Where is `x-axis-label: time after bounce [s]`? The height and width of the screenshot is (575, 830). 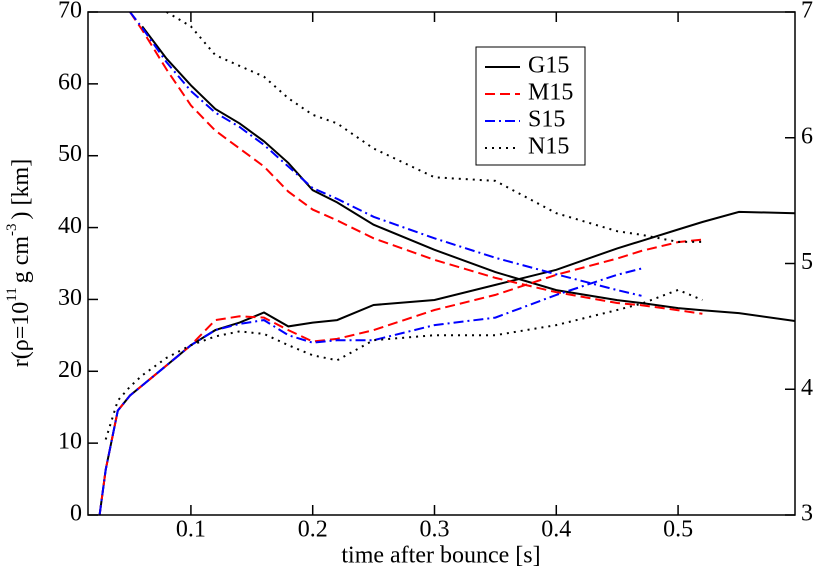 x-axis-label: time after bounce [s] is located at coordinates (440, 556).